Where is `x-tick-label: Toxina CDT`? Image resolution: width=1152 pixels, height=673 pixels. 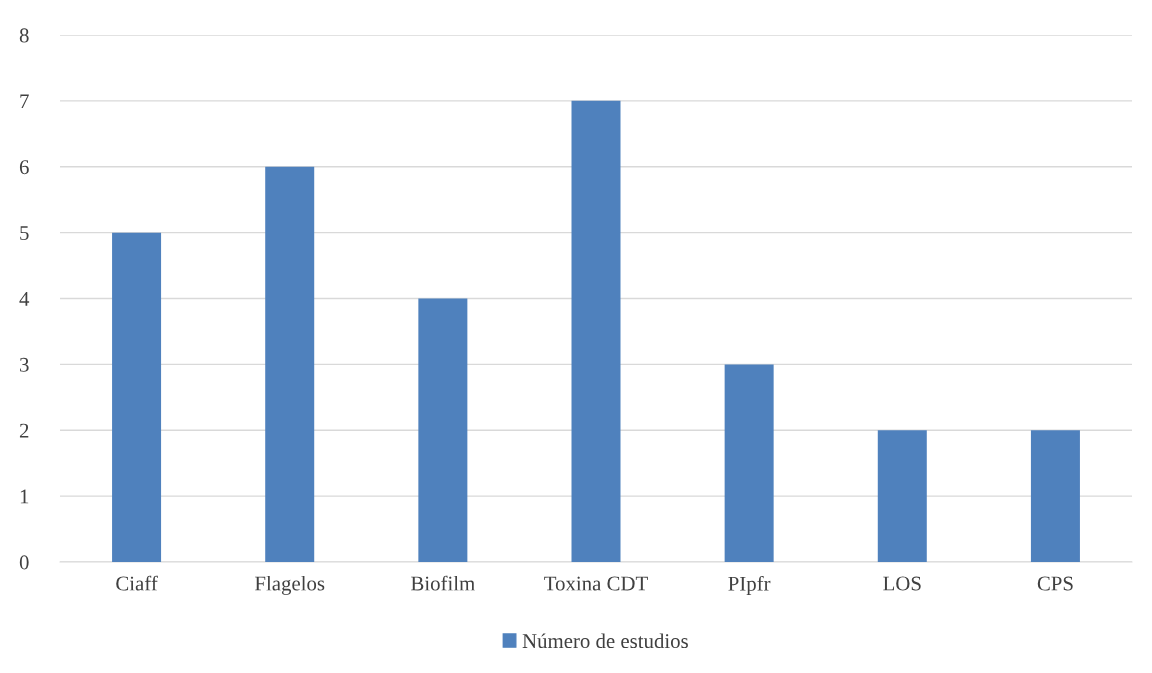
x-tick-label: Toxina CDT is located at coordinates (596, 583).